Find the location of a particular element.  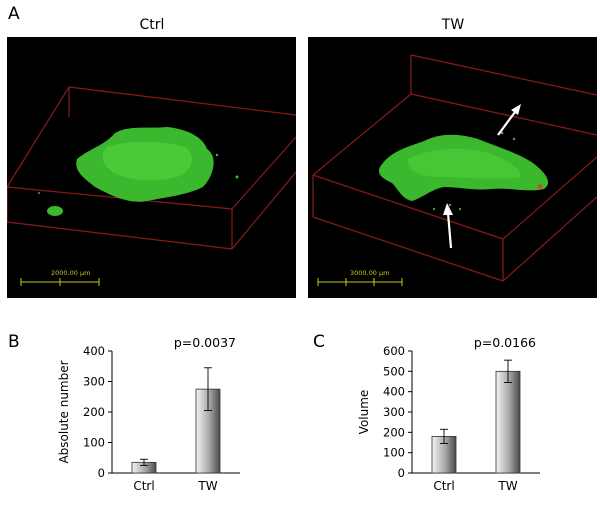

chart-b-x-label-ctrl: Ctrl is located at coordinates (143, 486).